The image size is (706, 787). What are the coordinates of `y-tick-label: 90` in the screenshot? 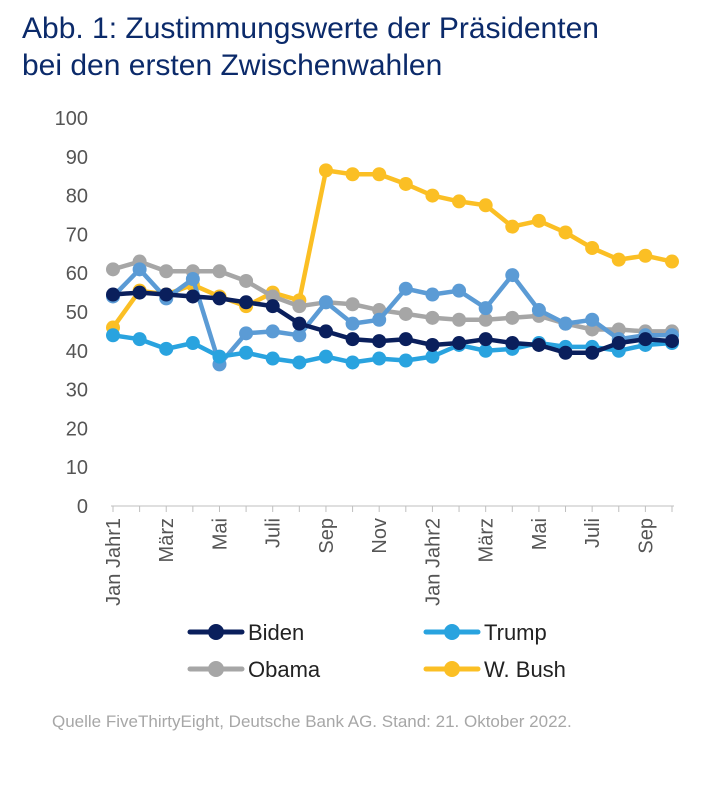 It's located at (77, 158).